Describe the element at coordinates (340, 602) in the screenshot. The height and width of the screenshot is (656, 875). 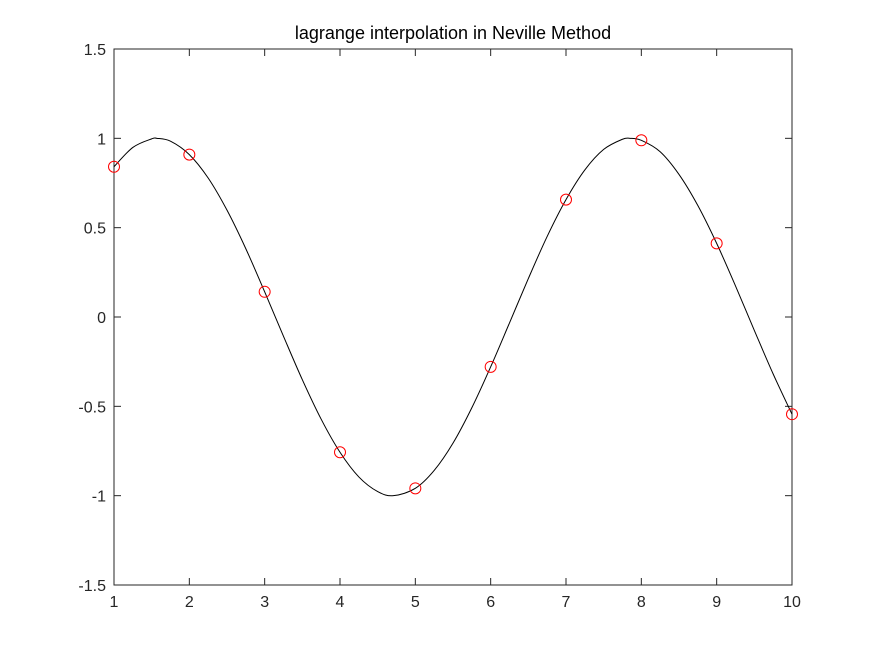
I see `x-tick-label: 4` at that location.